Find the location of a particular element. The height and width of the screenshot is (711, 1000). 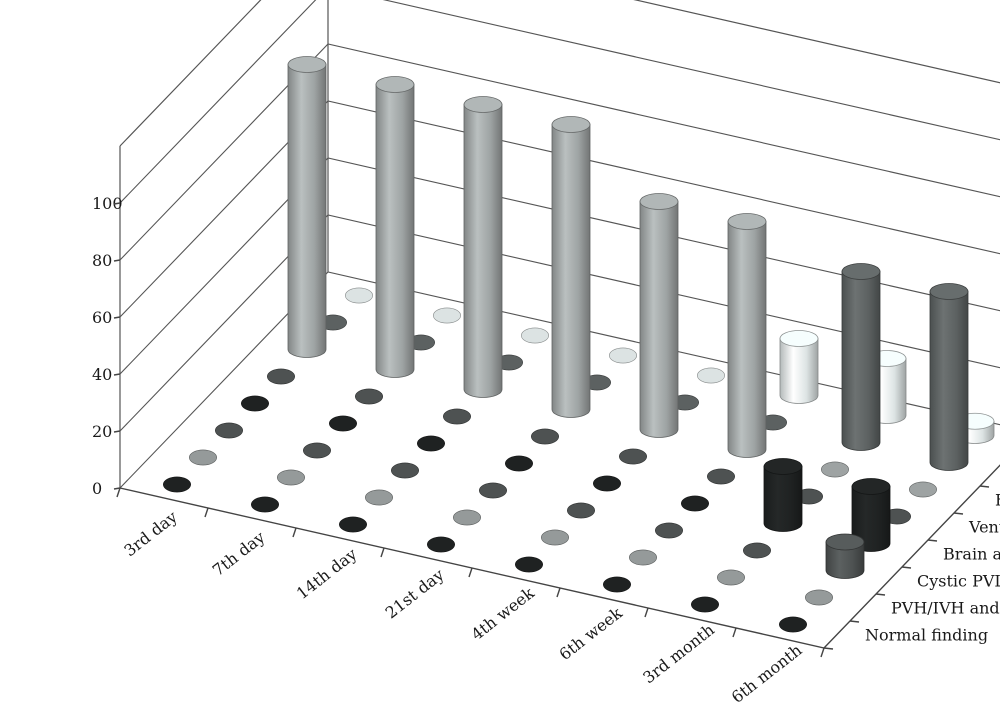

y-tick-label: 100 is located at coordinates (107, 203).